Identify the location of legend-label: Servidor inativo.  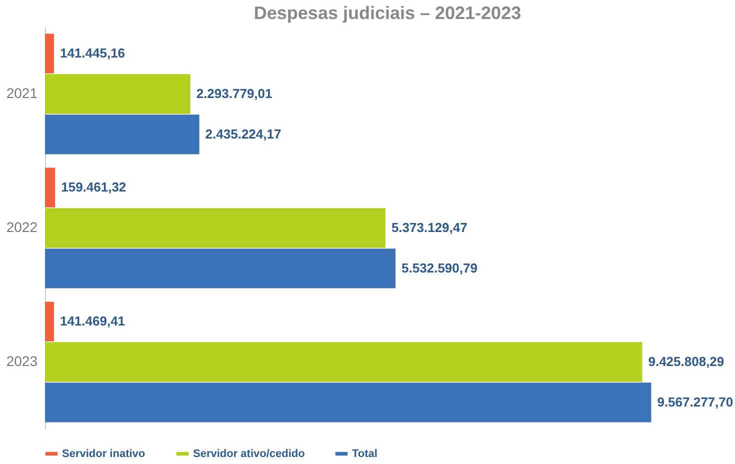
(104, 454).